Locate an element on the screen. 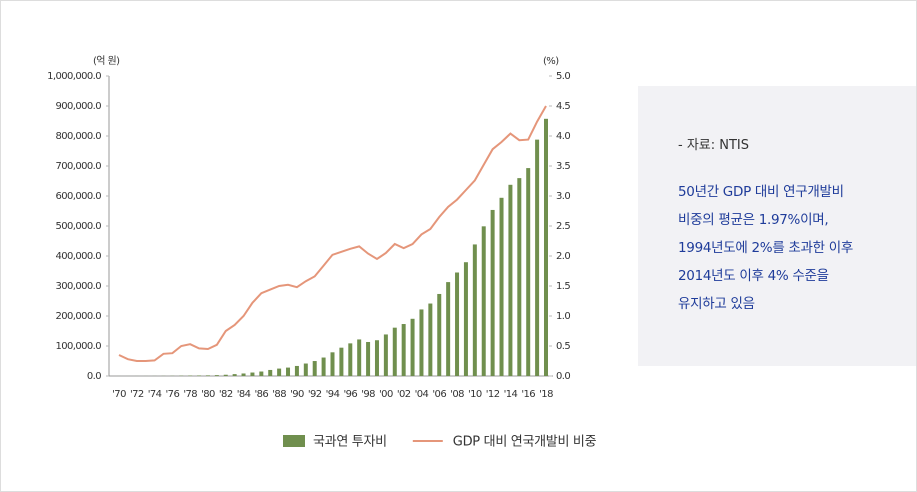 Image resolution: width=917 pixels, height=492 pixels. x-tick-label: '80 is located at coordinates (208, 394).